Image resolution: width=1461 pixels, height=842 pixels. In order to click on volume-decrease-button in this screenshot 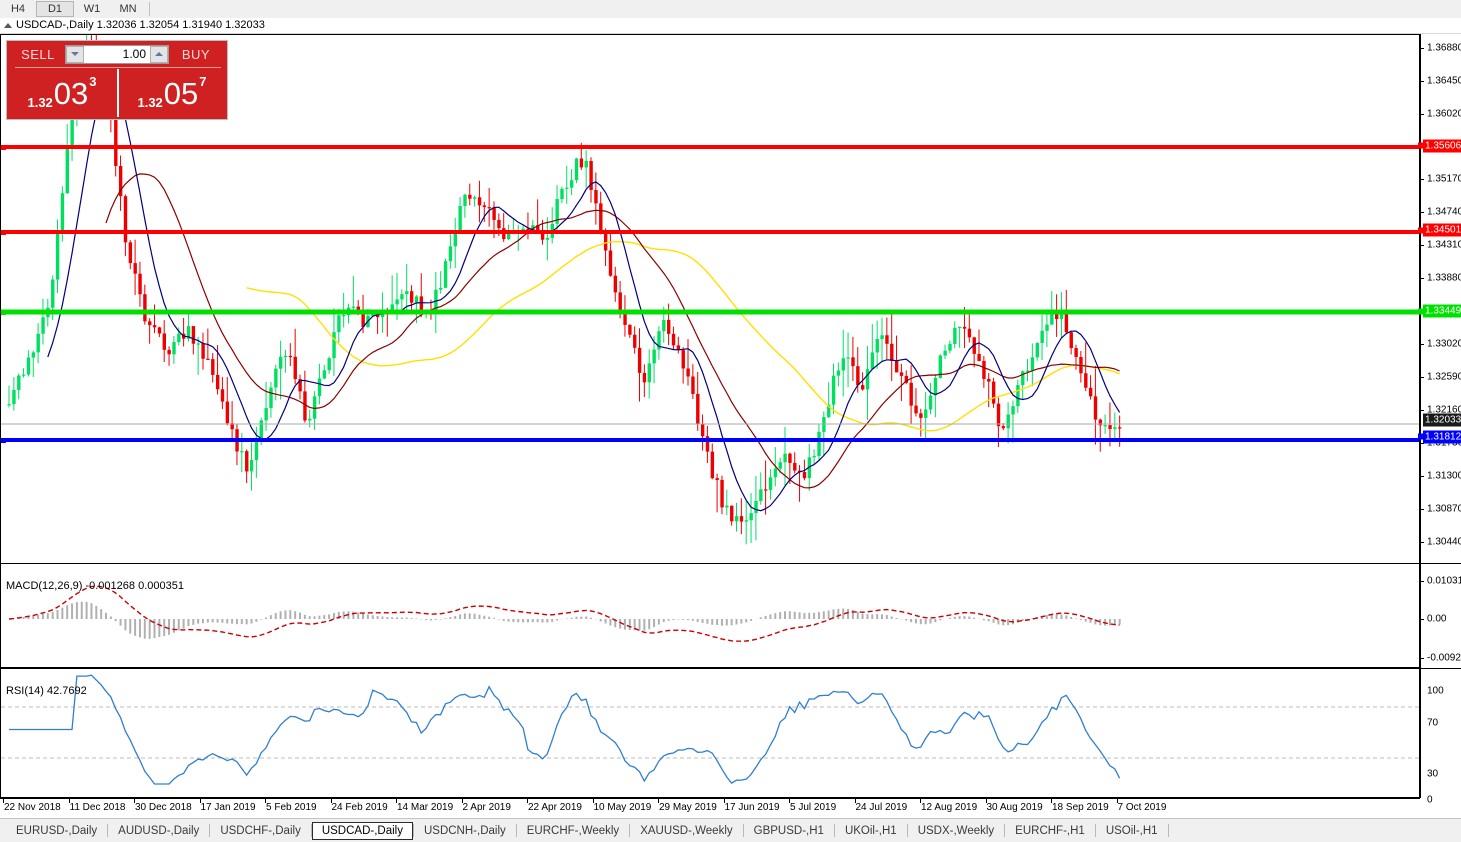, I will do `click(75, 54)`.